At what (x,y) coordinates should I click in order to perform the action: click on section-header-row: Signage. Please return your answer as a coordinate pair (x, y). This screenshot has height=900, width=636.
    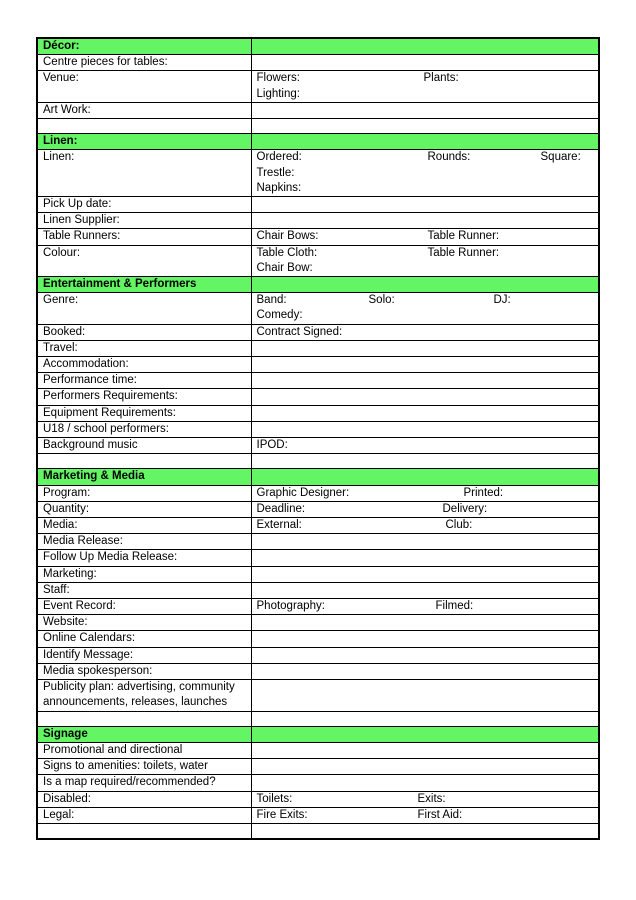
    Looking at the image, I should click on (318, 734).